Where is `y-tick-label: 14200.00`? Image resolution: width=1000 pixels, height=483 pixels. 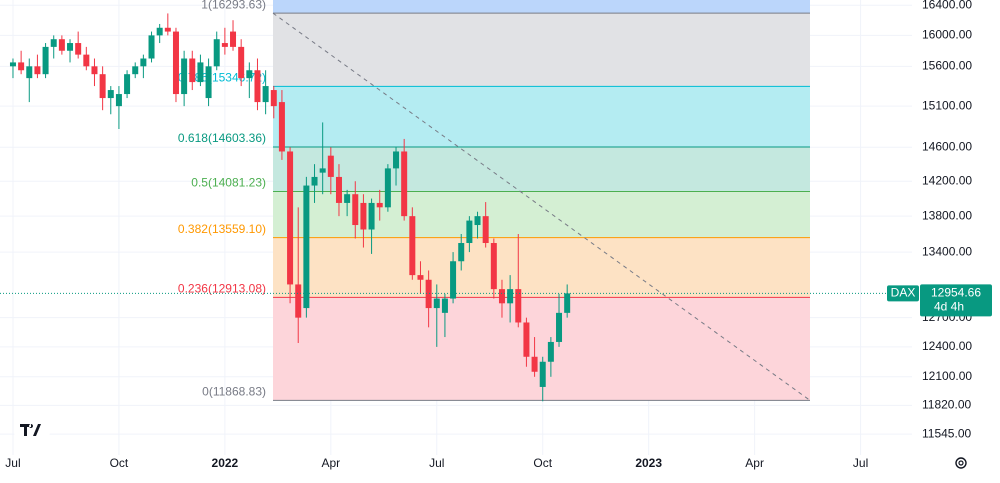 y-tick-label: 14200.00 is located at coordinates (947, 180).